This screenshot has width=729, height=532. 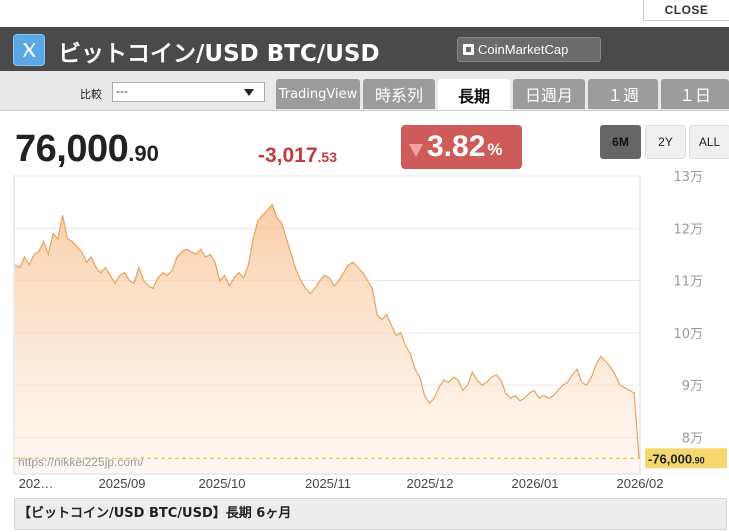 What do you see at coordinates (688, 229) in the screenshot?
I see `y-tick-label: 12万` at bounding box center [688, 229].